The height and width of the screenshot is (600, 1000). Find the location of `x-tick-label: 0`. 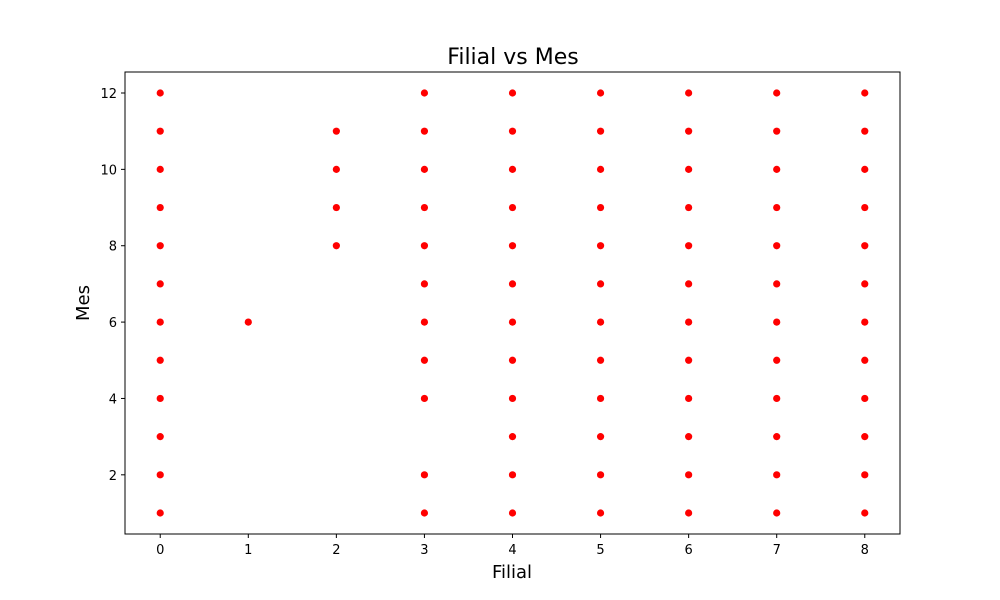

x-tick-label: 0 is located at coordinates (160, 550).